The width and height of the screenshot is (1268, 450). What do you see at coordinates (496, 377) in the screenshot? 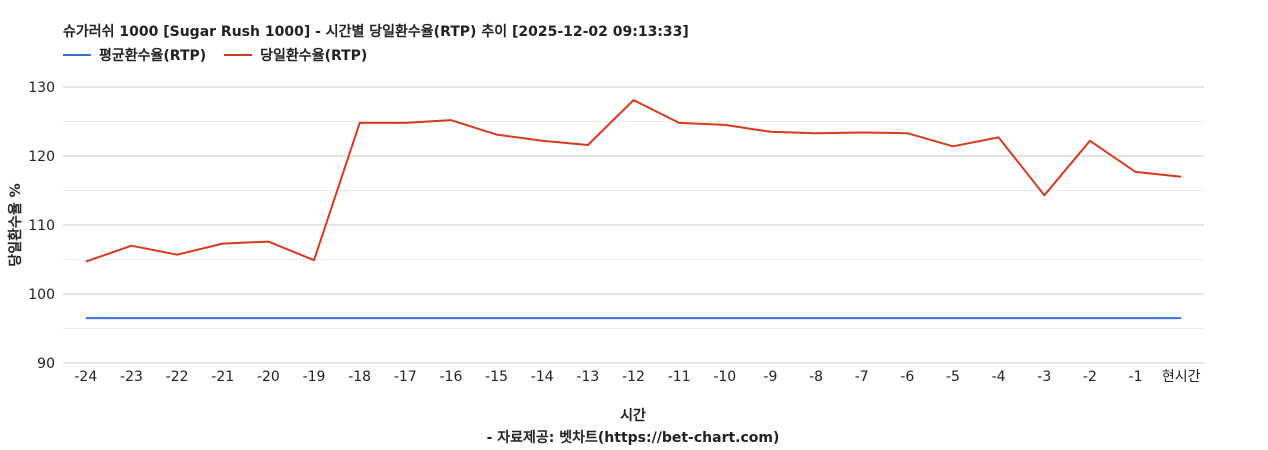
I see `x-tick-label: -15` at bounding box center [496, 377].